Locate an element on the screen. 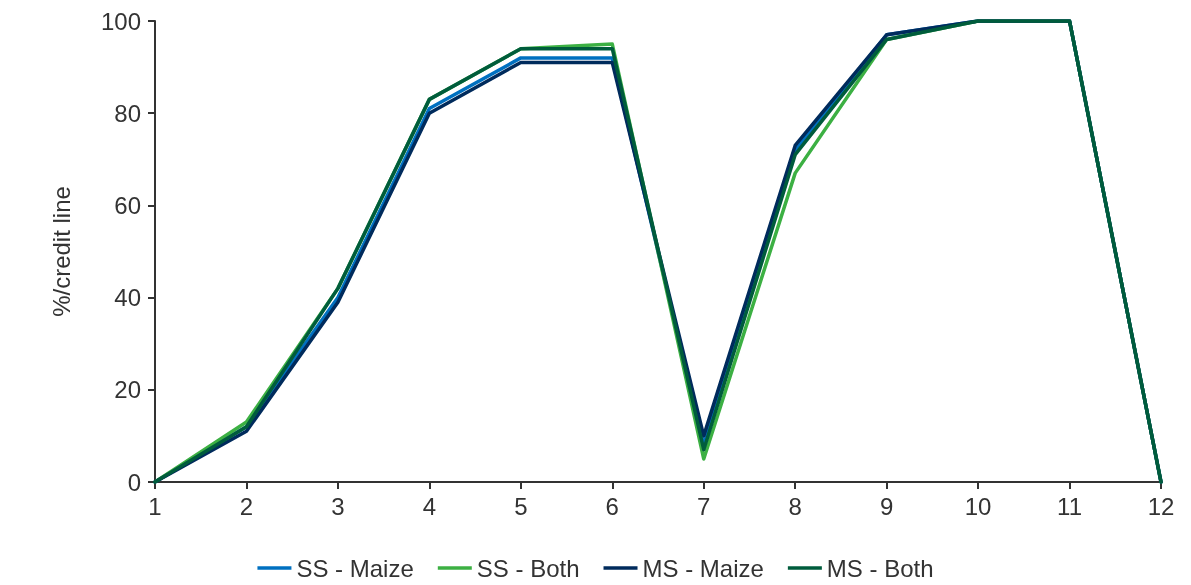 The width and height of the screenshot is (1191, 585). x-tick-label: 11 is located at coordinates (1070, 506).